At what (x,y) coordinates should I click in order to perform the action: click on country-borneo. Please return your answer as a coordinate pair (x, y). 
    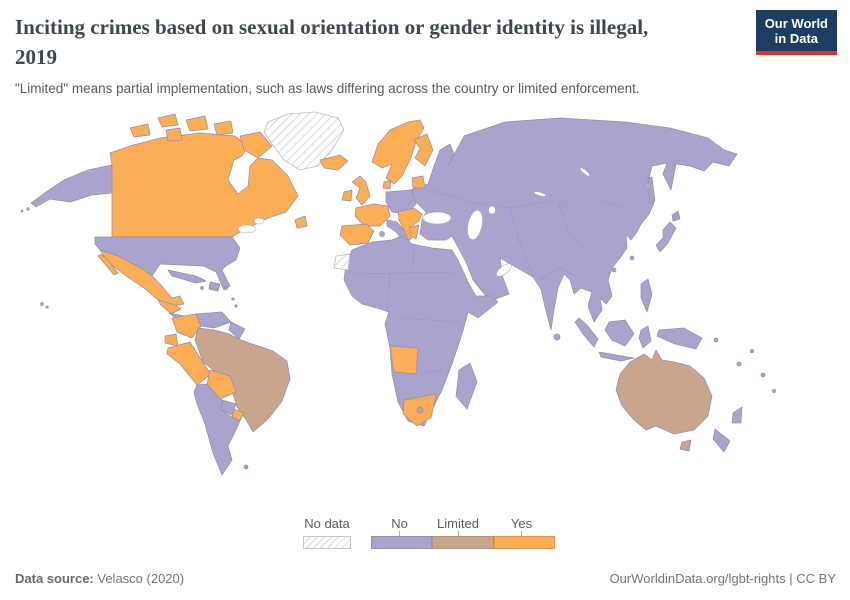
    Looking at the image, I should click on (619, 333).